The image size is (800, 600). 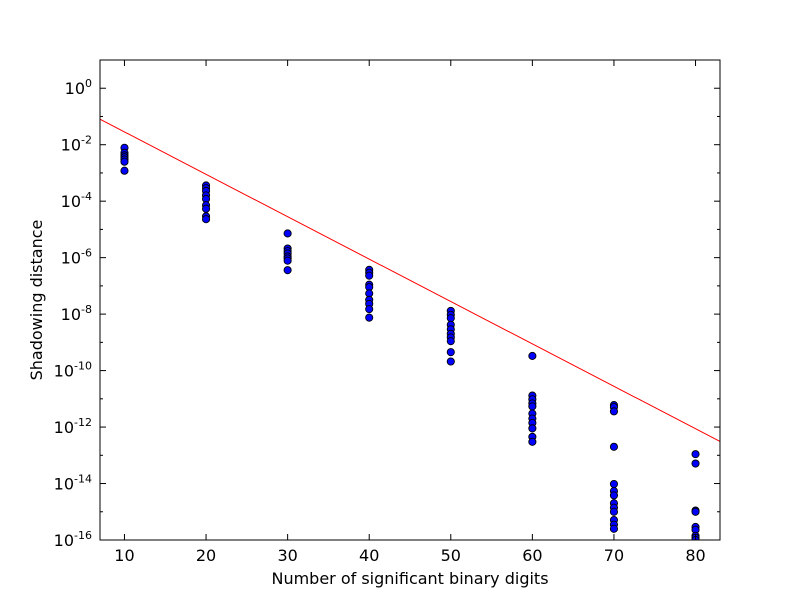 I want to click on x-tick-label: 40, so click(x=369, y=555).